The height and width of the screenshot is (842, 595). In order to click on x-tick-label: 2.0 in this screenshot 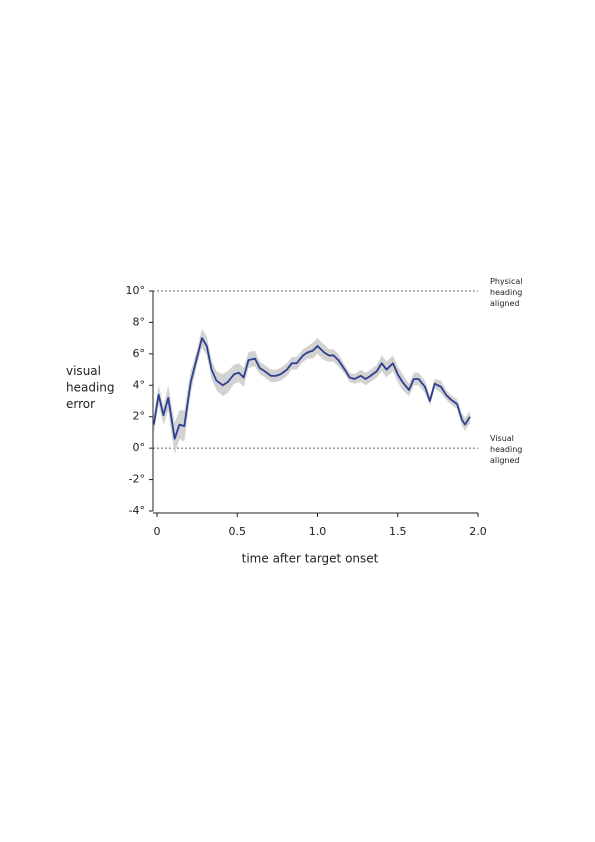, I will do `click(478, 531)`.